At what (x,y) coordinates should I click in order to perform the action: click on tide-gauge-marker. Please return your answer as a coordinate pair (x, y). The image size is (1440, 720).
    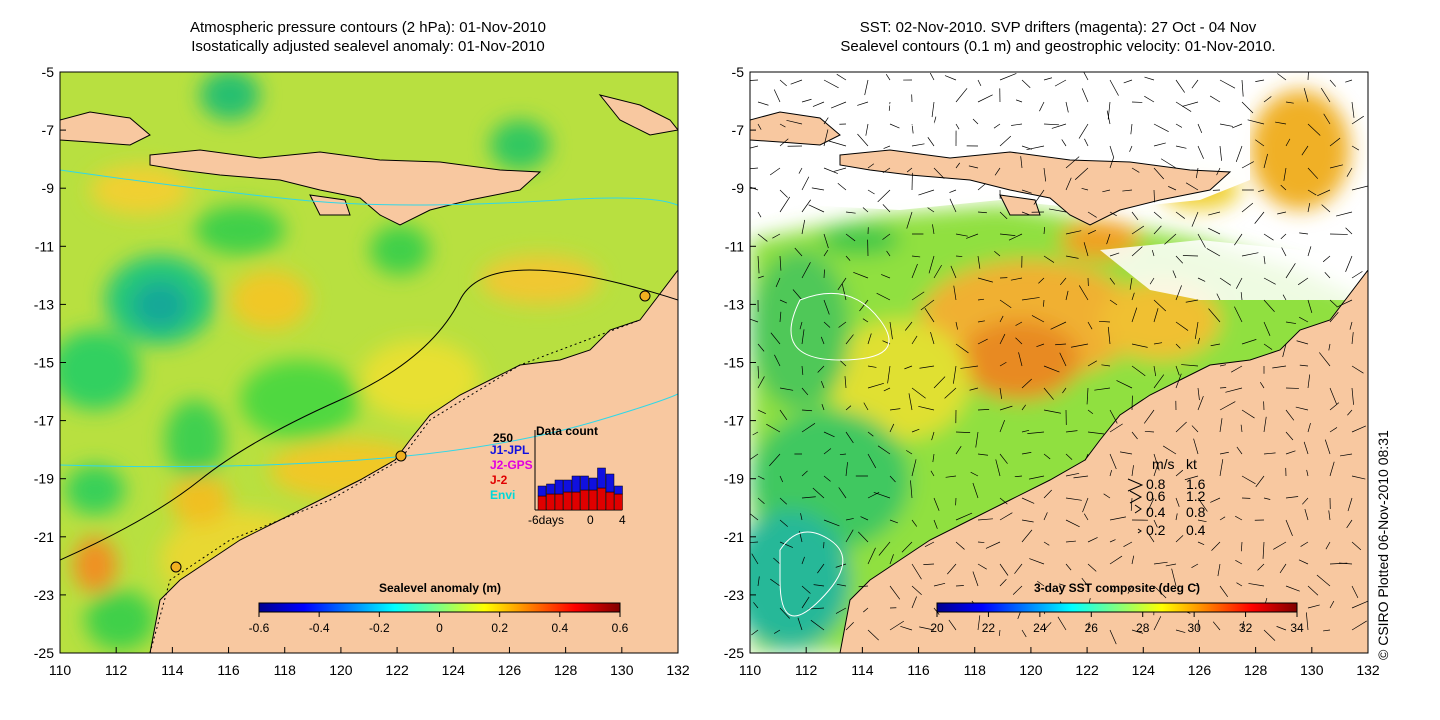
    Looking at the image, I should click on (645, 296).